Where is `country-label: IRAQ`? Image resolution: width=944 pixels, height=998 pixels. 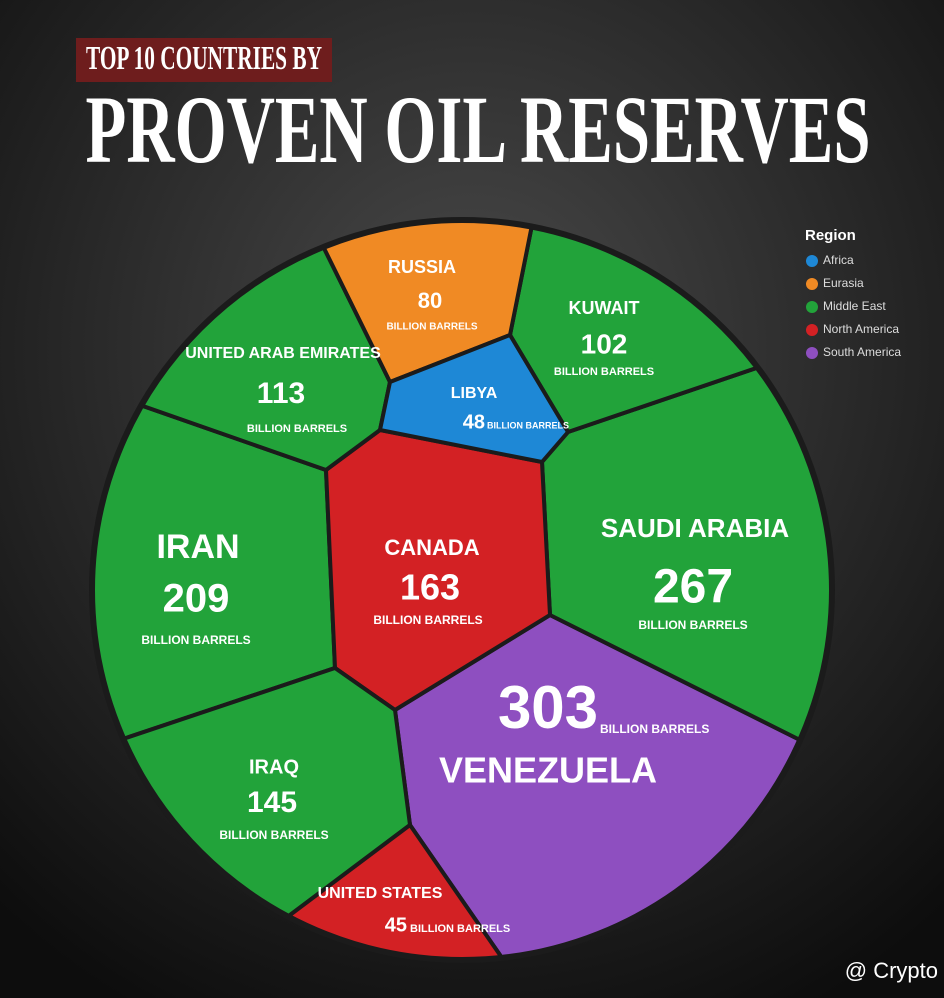 country-label: IRAQ is located at coordinates (274, 767).